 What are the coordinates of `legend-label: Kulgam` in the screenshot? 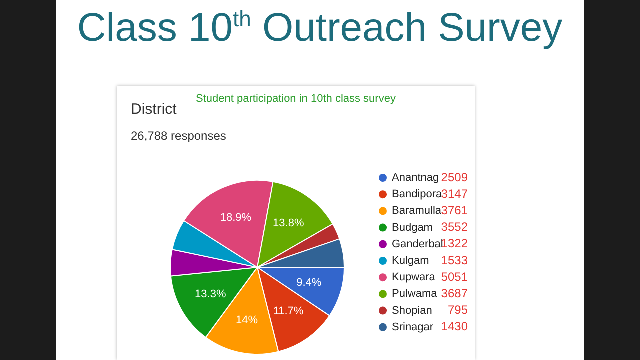 It's located at (411, 261).